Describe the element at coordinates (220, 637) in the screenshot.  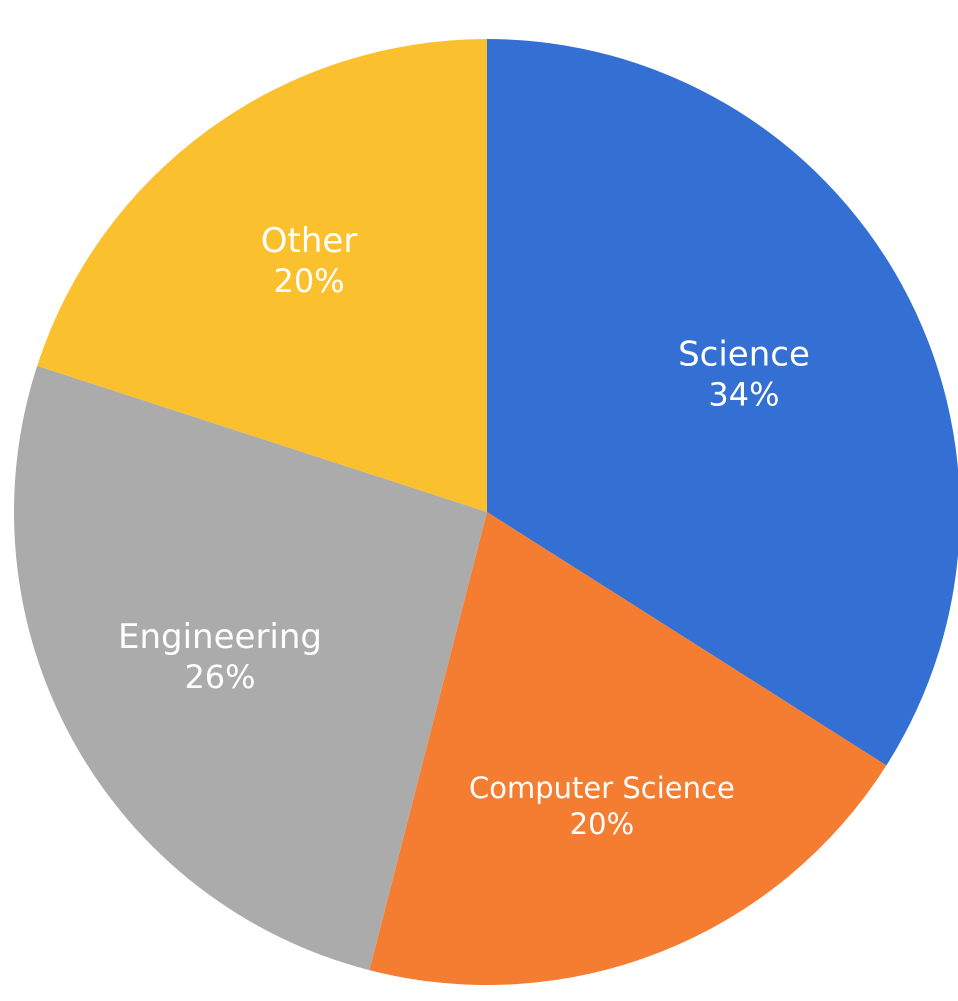
I see `data-label-name: Engineering` at that location.